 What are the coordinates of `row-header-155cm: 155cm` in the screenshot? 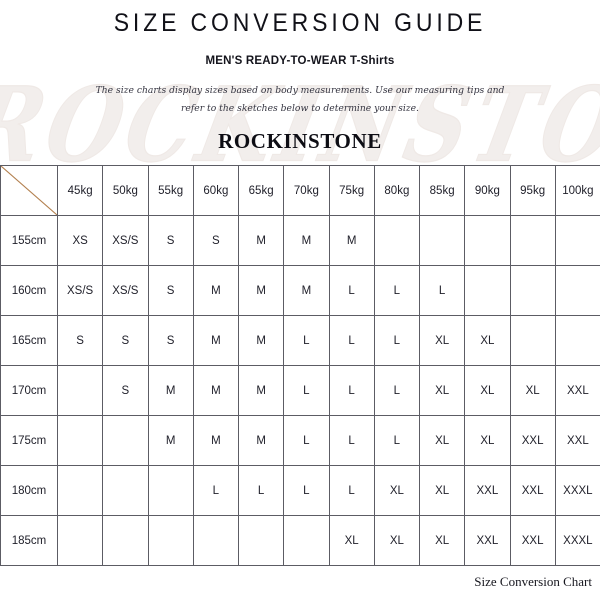 It's located at (29, 240).